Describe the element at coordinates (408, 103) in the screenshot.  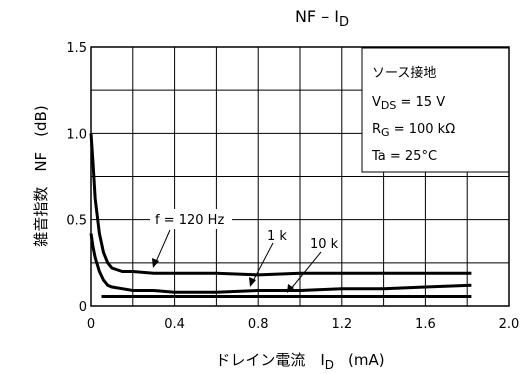
I see `condition-vds: VDS = 15 V` at that location.